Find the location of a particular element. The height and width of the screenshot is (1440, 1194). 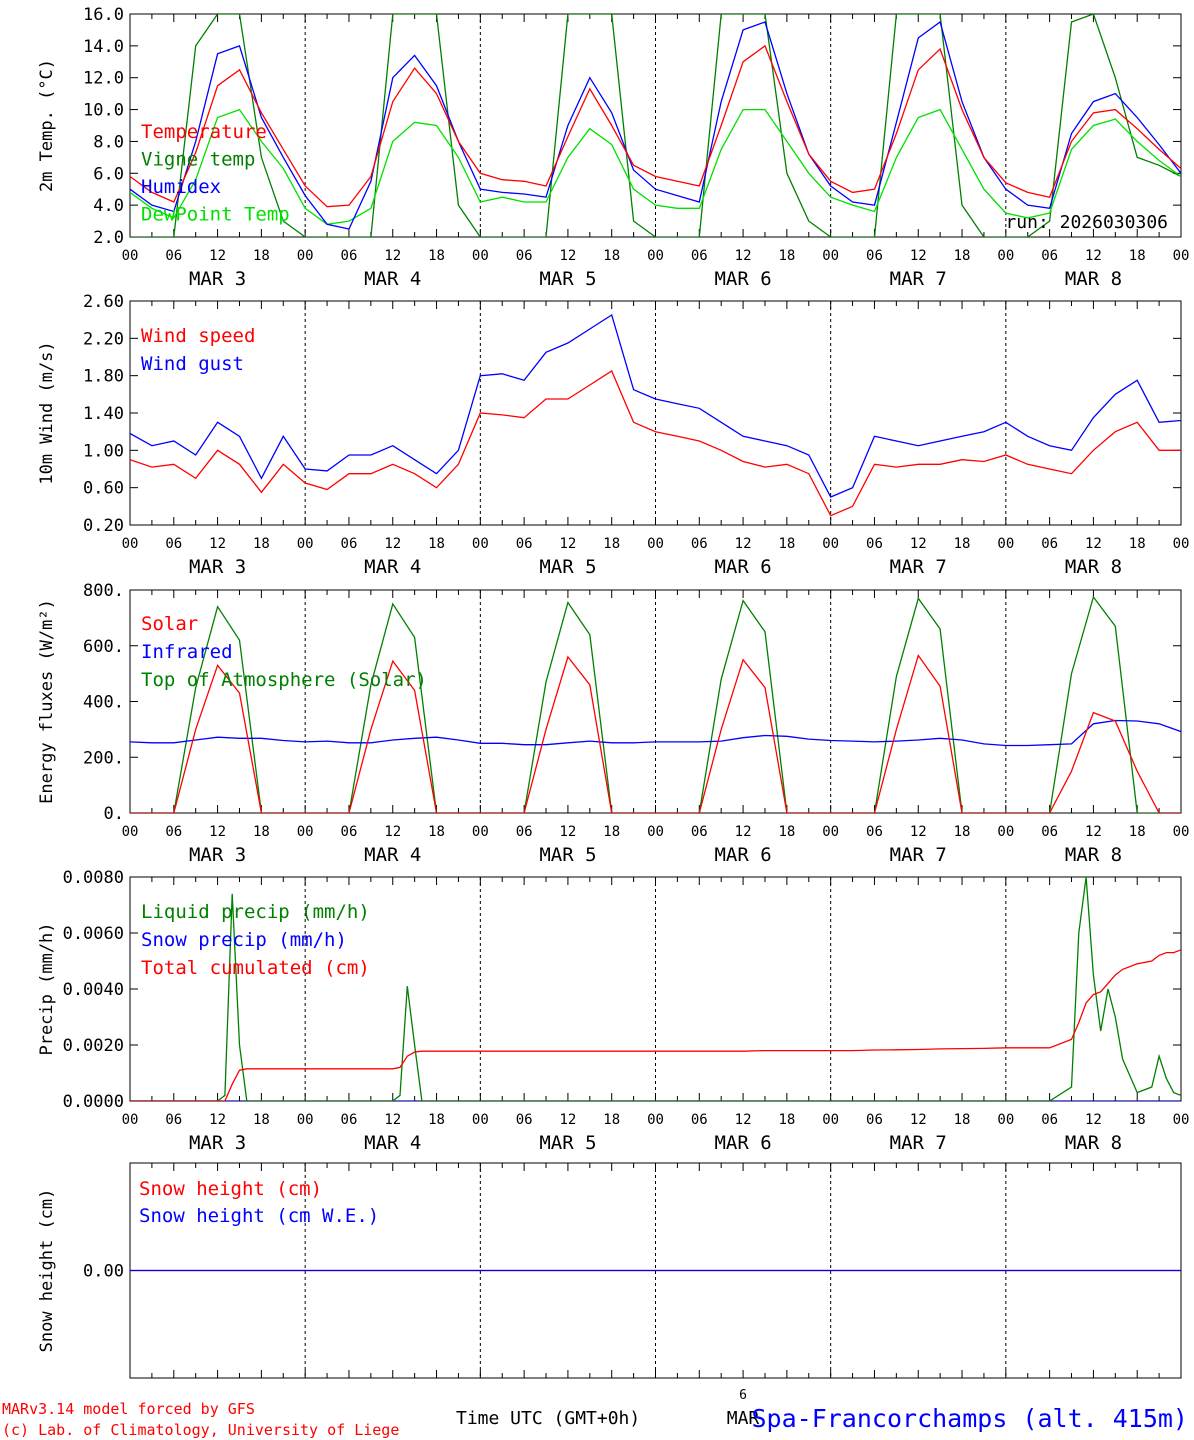

y-axis-label: Snow height (cm) is located at coordinates (47, 1271).